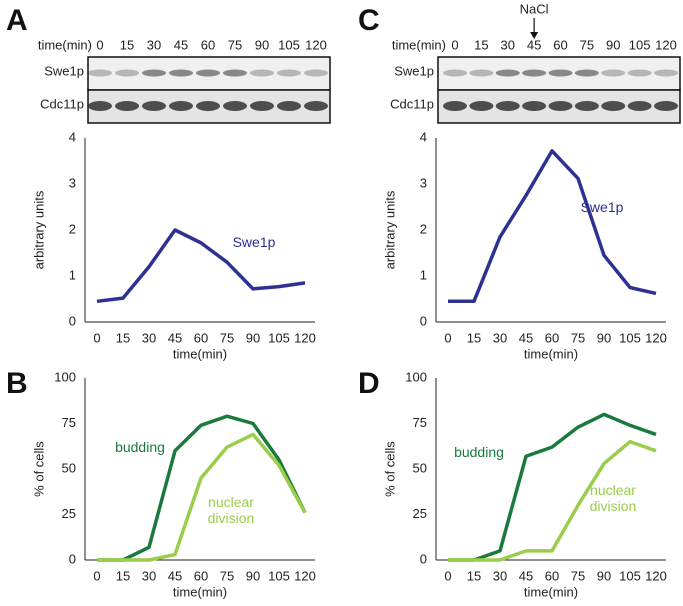 The width and height of the screenshot is (683, 606). I want to click on y-tick-label: 50, so click(69, 467).